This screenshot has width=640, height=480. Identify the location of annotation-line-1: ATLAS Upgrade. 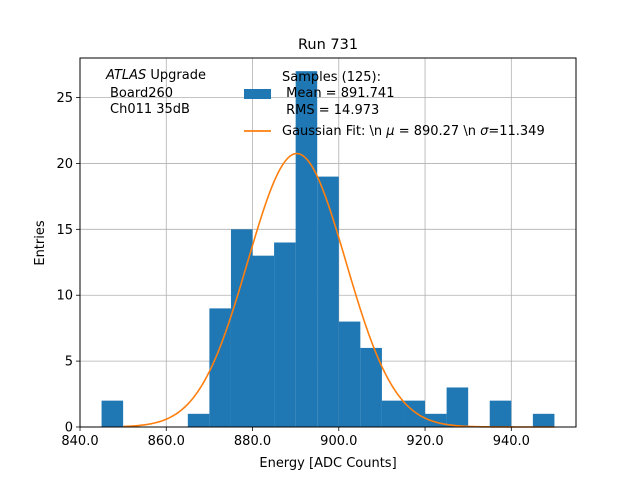
(155, 75).